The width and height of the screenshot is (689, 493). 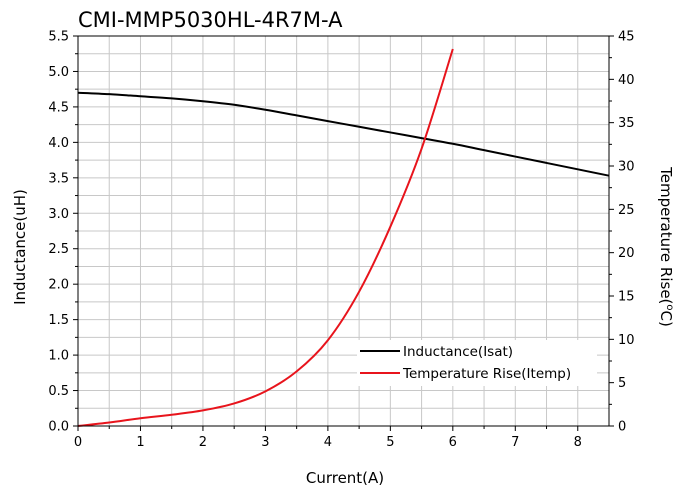 What do you see at coordinates (265, 442) in the screenshot?
I see `x-tick-label: 3` at bounding box center [265, 442].